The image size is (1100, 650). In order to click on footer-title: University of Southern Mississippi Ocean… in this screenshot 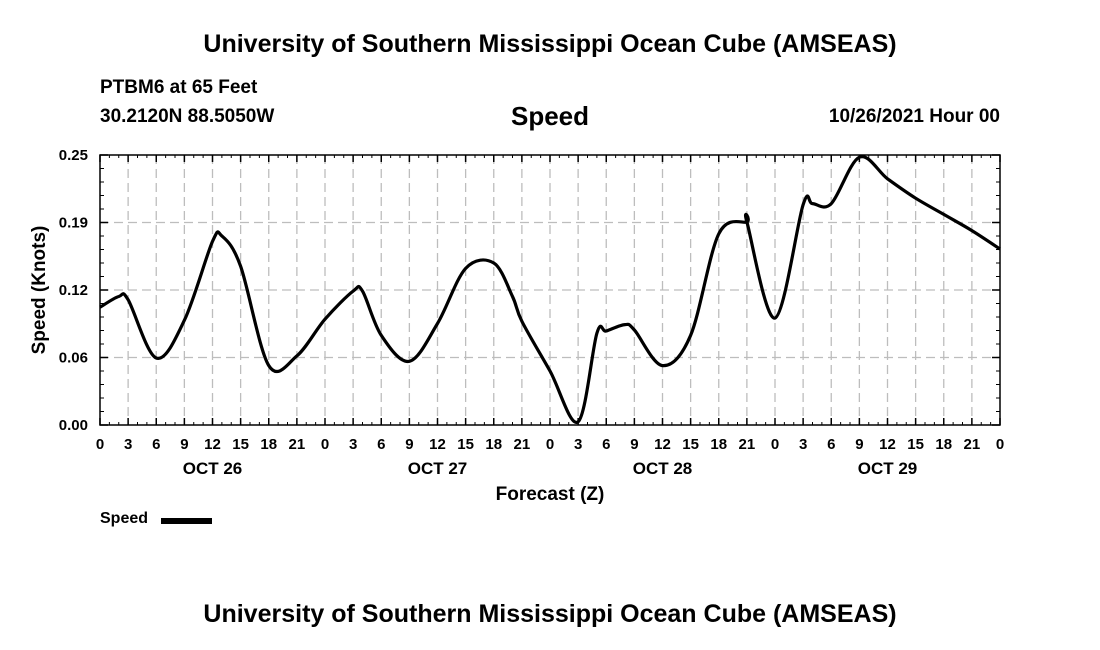, I will do `click(550, 614)`.